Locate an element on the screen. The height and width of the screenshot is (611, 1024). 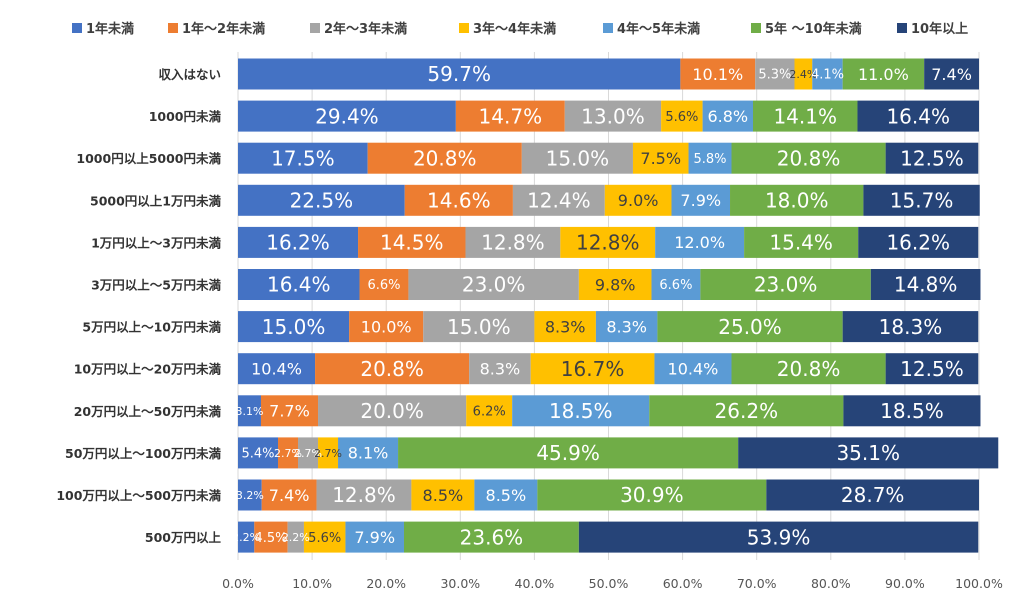
bar-value-label: 23.0% is located at coordinates (494, 285).